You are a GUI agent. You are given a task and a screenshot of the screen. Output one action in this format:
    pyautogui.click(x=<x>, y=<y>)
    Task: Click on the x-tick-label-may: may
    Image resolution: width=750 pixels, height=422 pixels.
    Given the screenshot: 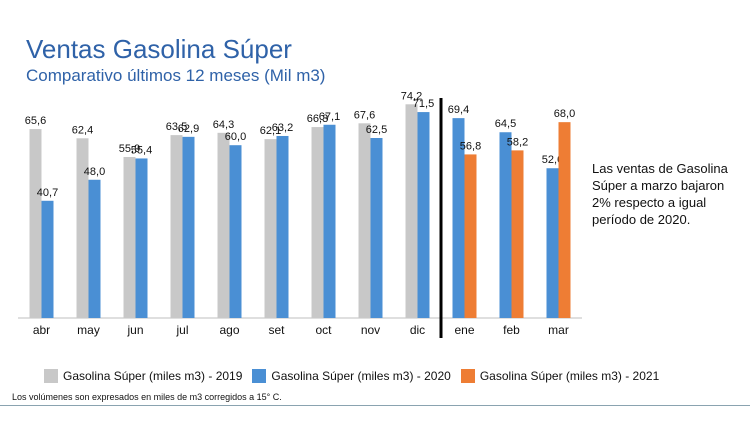 What is the action you would take?
    pyautogui.click(x=88, y=330)
    